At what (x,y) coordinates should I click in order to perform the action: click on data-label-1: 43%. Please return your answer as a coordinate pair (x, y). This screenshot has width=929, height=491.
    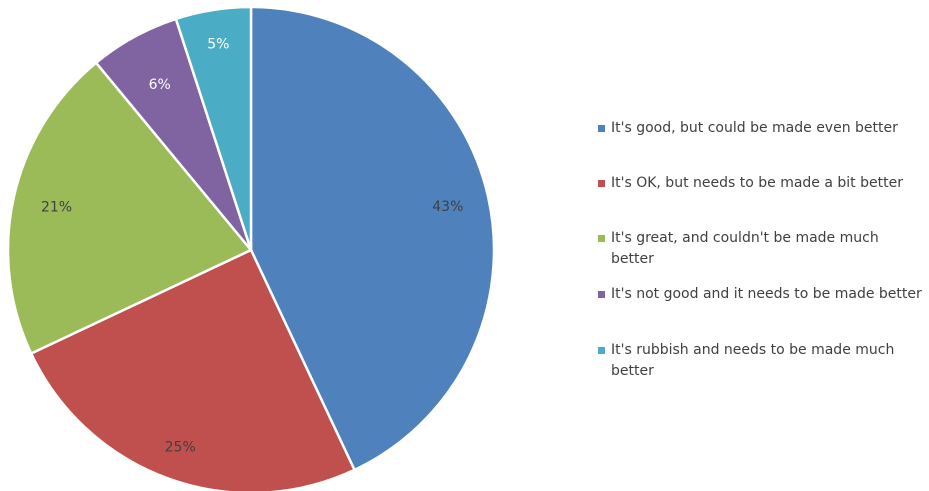
    Looking at the image, I should click on (447, 207).